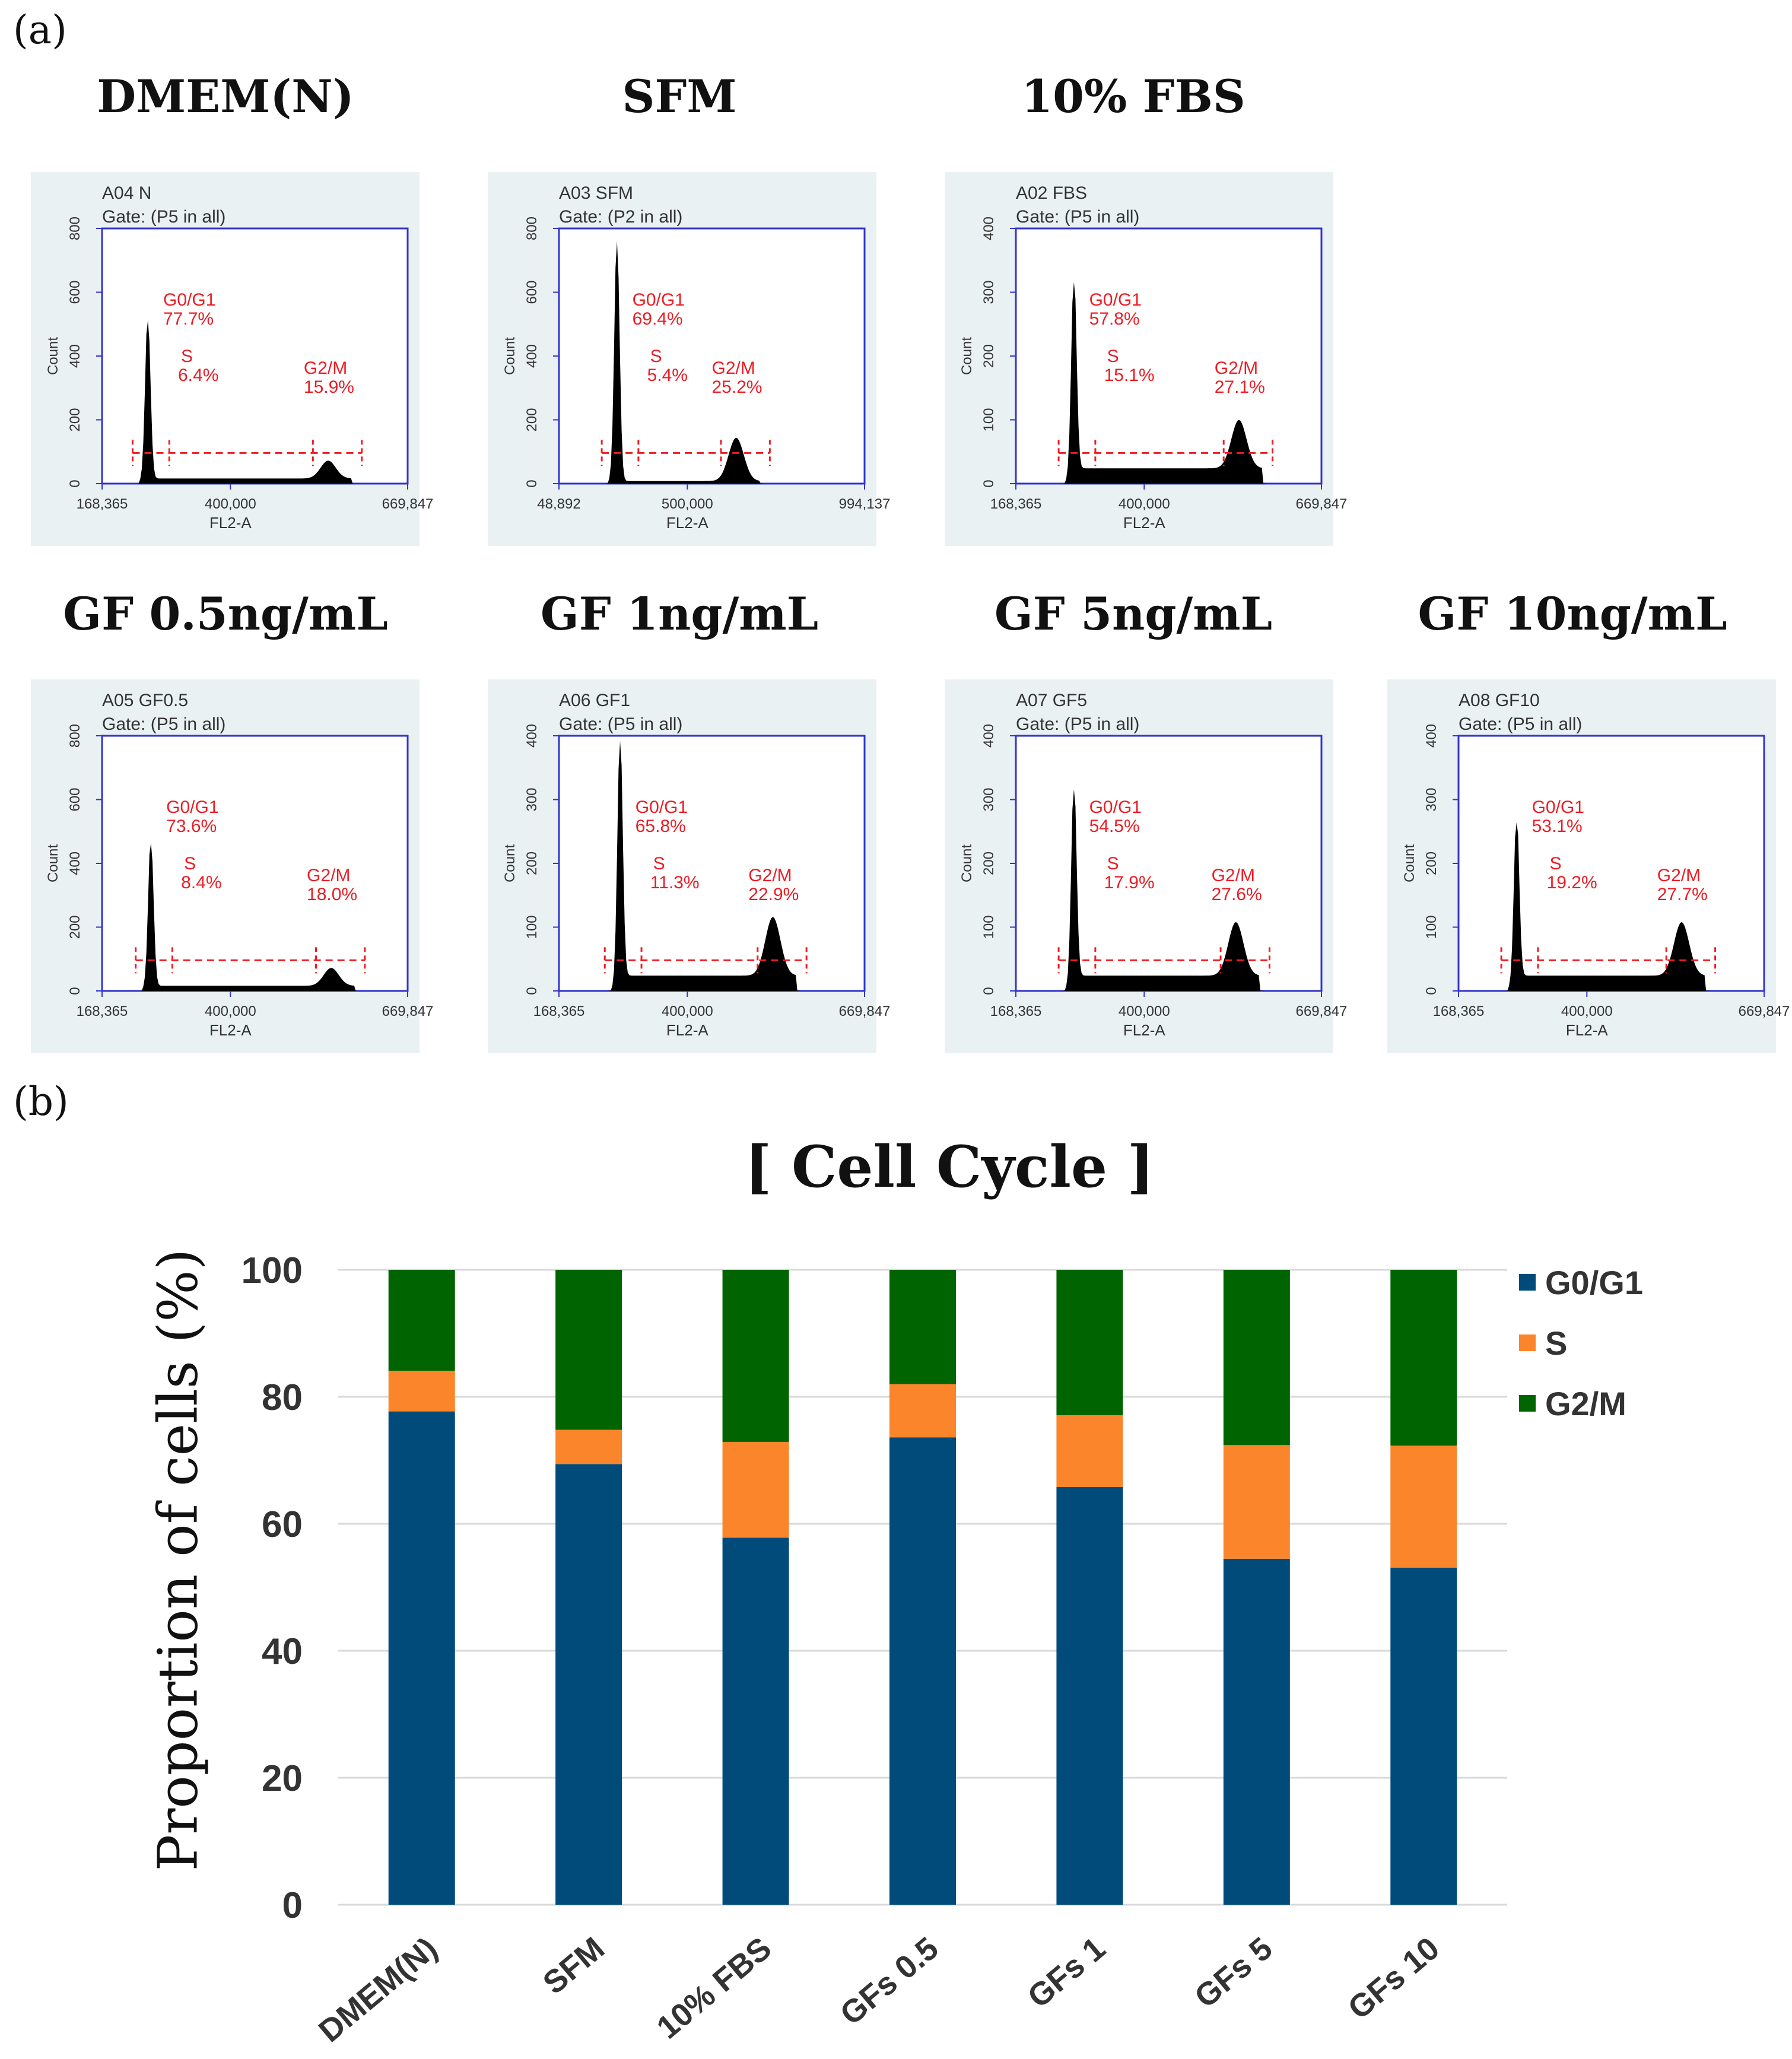 The height and width of the screenshot is (2059, 1792). I want to click on legend-swatch-g0g1, so click(1527, 1282).